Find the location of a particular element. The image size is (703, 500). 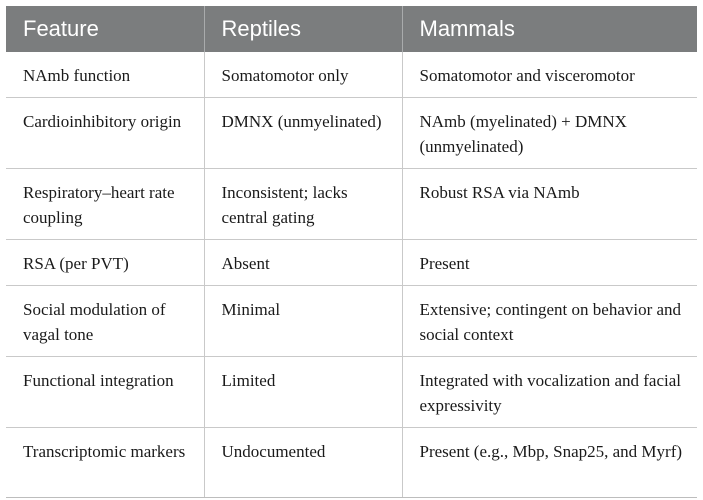

header-reptiles: Reptiles is located at coordinates (303, 29).